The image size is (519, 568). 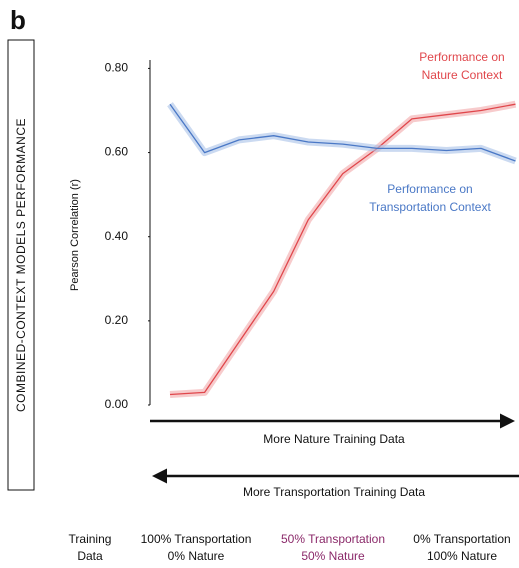 I want to click on series-label: Nature Context, so click(x=462, y=75).